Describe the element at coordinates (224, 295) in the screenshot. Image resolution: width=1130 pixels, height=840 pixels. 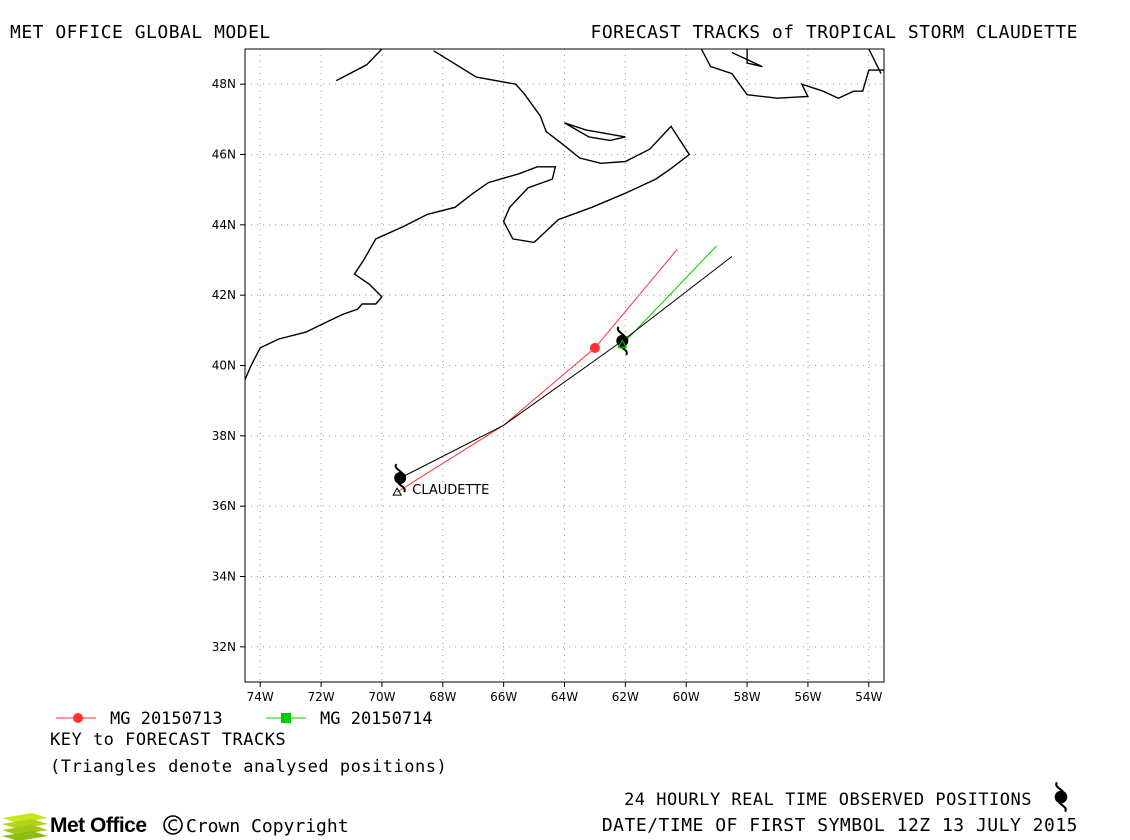
I see `lat-tick-label: 42N` at that location.